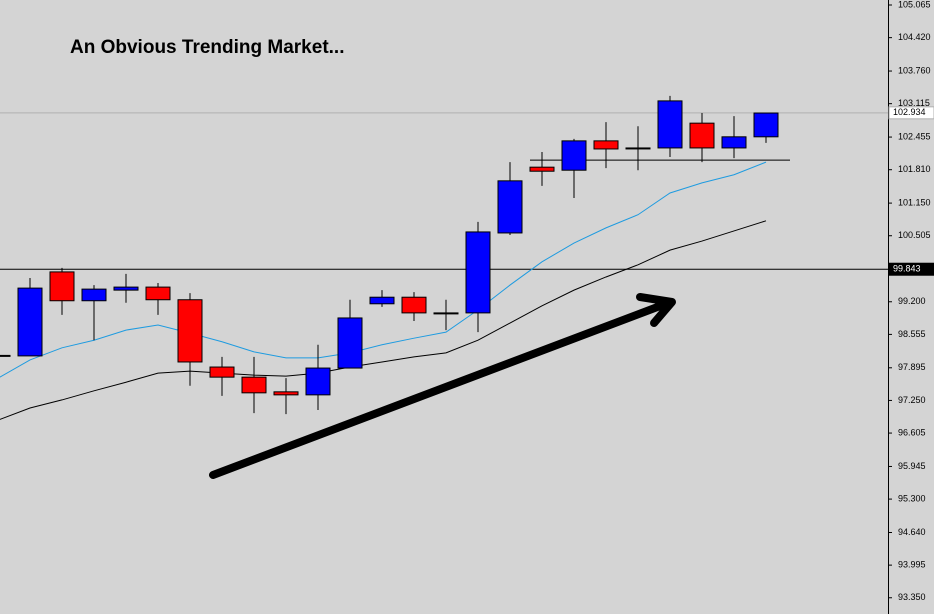  I want to click on y-tick-label: 99.200, so click(912, 301).